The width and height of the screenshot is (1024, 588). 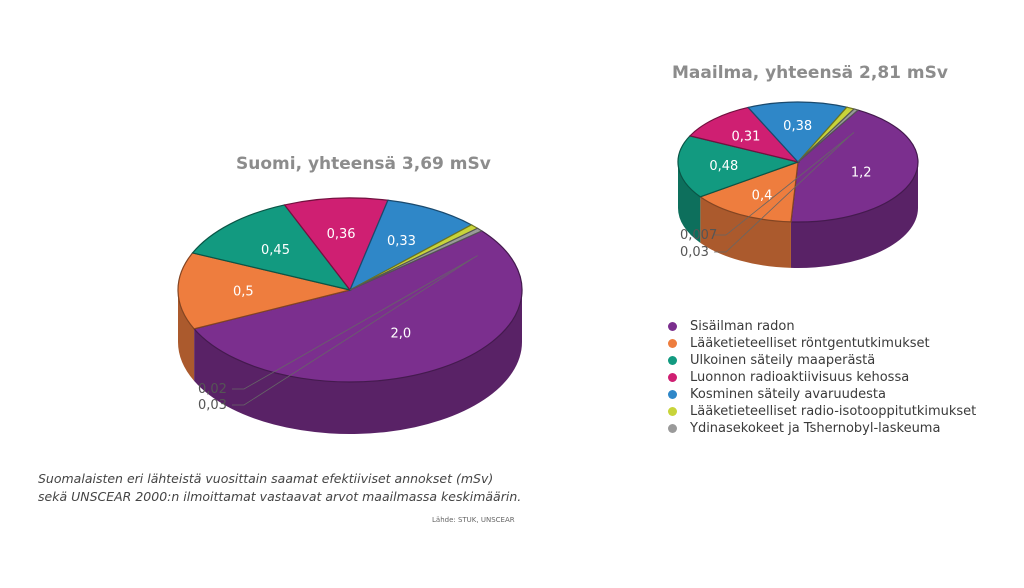 I want to click on legend-label: Ydinasekokeet ja Tshernobyl-laskeuma, so click(x=815, y=428).